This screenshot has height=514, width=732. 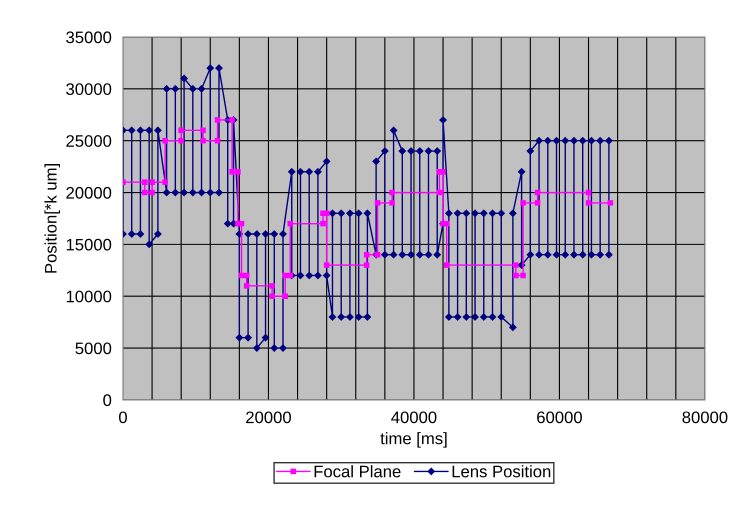 I want to click on x-tick-label: 40000, so click(x=413, y=417).